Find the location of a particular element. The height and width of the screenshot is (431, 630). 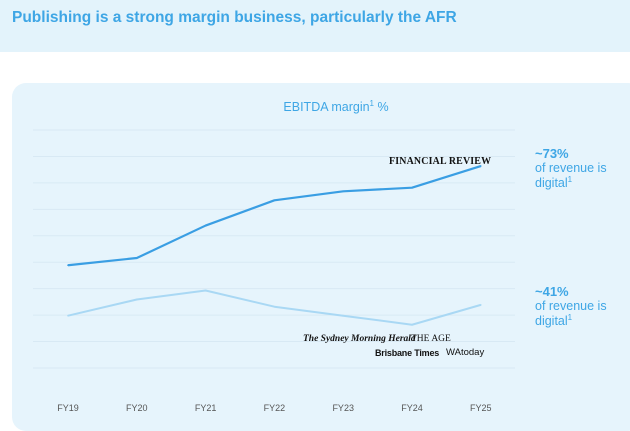

x-tick-label: FY24 is located at coordinates (412, 408).